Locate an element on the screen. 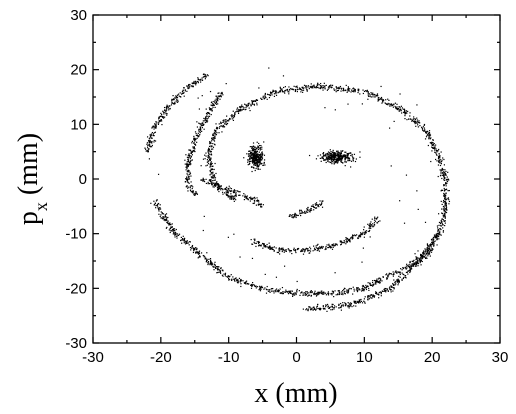 The height and width of the screenshot is (414, 516). x-axis-label: x (mm) is located at coordinates (295, 393).